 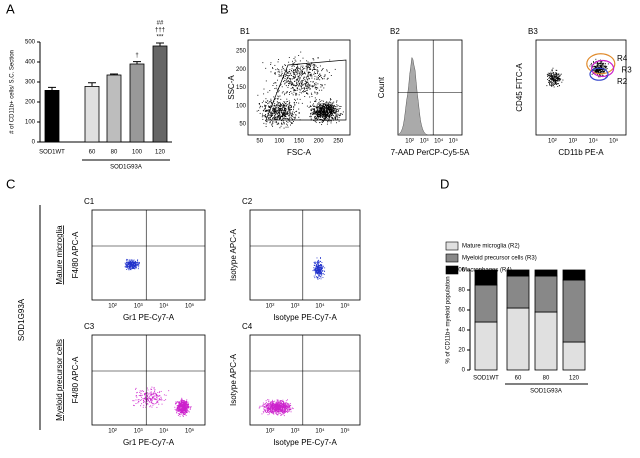 What do you see at coordinates (546, 273) in the screenshot?
I see `bar-segment` at bounding box center [546, 273].